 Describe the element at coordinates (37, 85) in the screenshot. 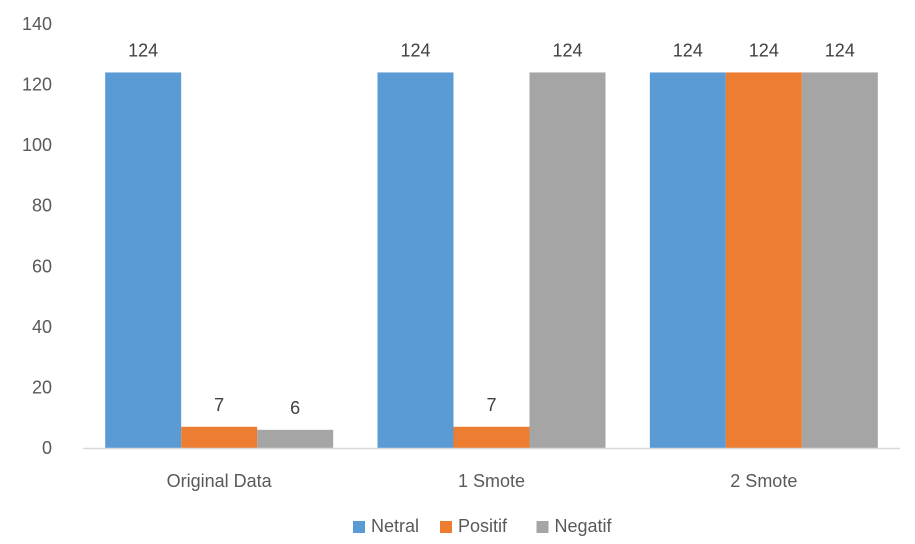

I see `y-tick-label: 120` at that location.